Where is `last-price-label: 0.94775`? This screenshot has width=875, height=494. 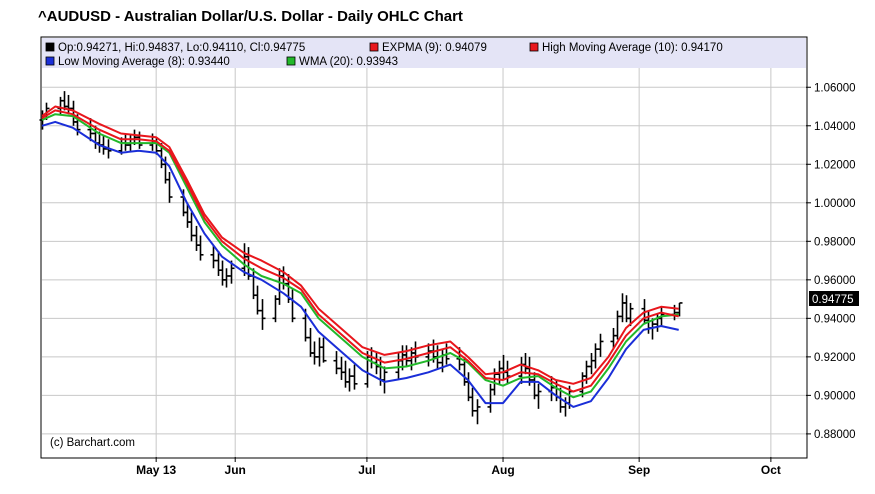 last-price-label: 0.94775 is located at coordinates (833, 300).